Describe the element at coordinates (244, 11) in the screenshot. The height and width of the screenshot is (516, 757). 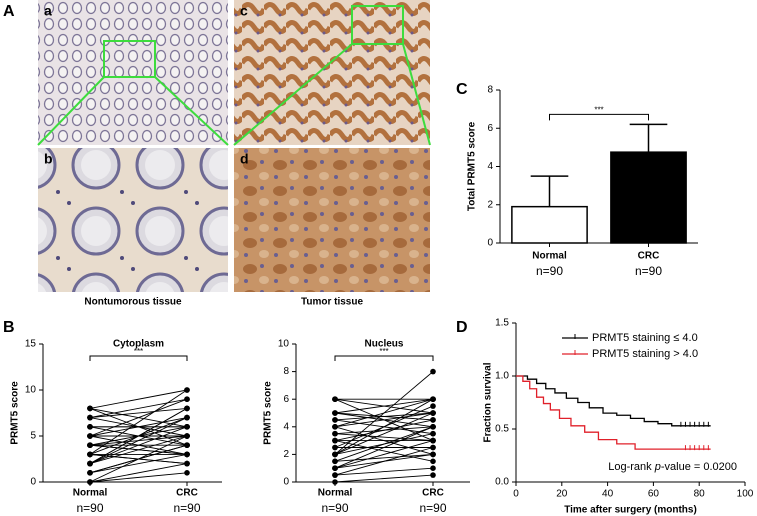
I see `image-label: c` at that location.